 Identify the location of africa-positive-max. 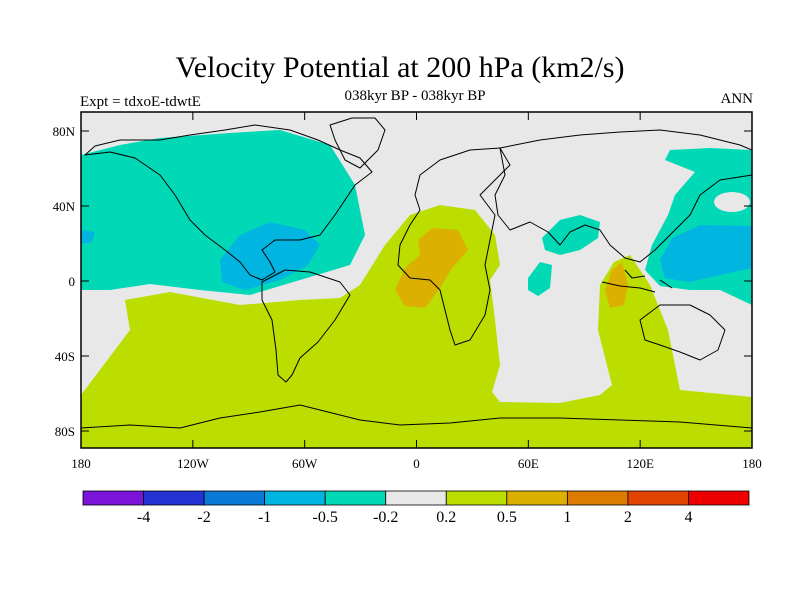
(431, 268).